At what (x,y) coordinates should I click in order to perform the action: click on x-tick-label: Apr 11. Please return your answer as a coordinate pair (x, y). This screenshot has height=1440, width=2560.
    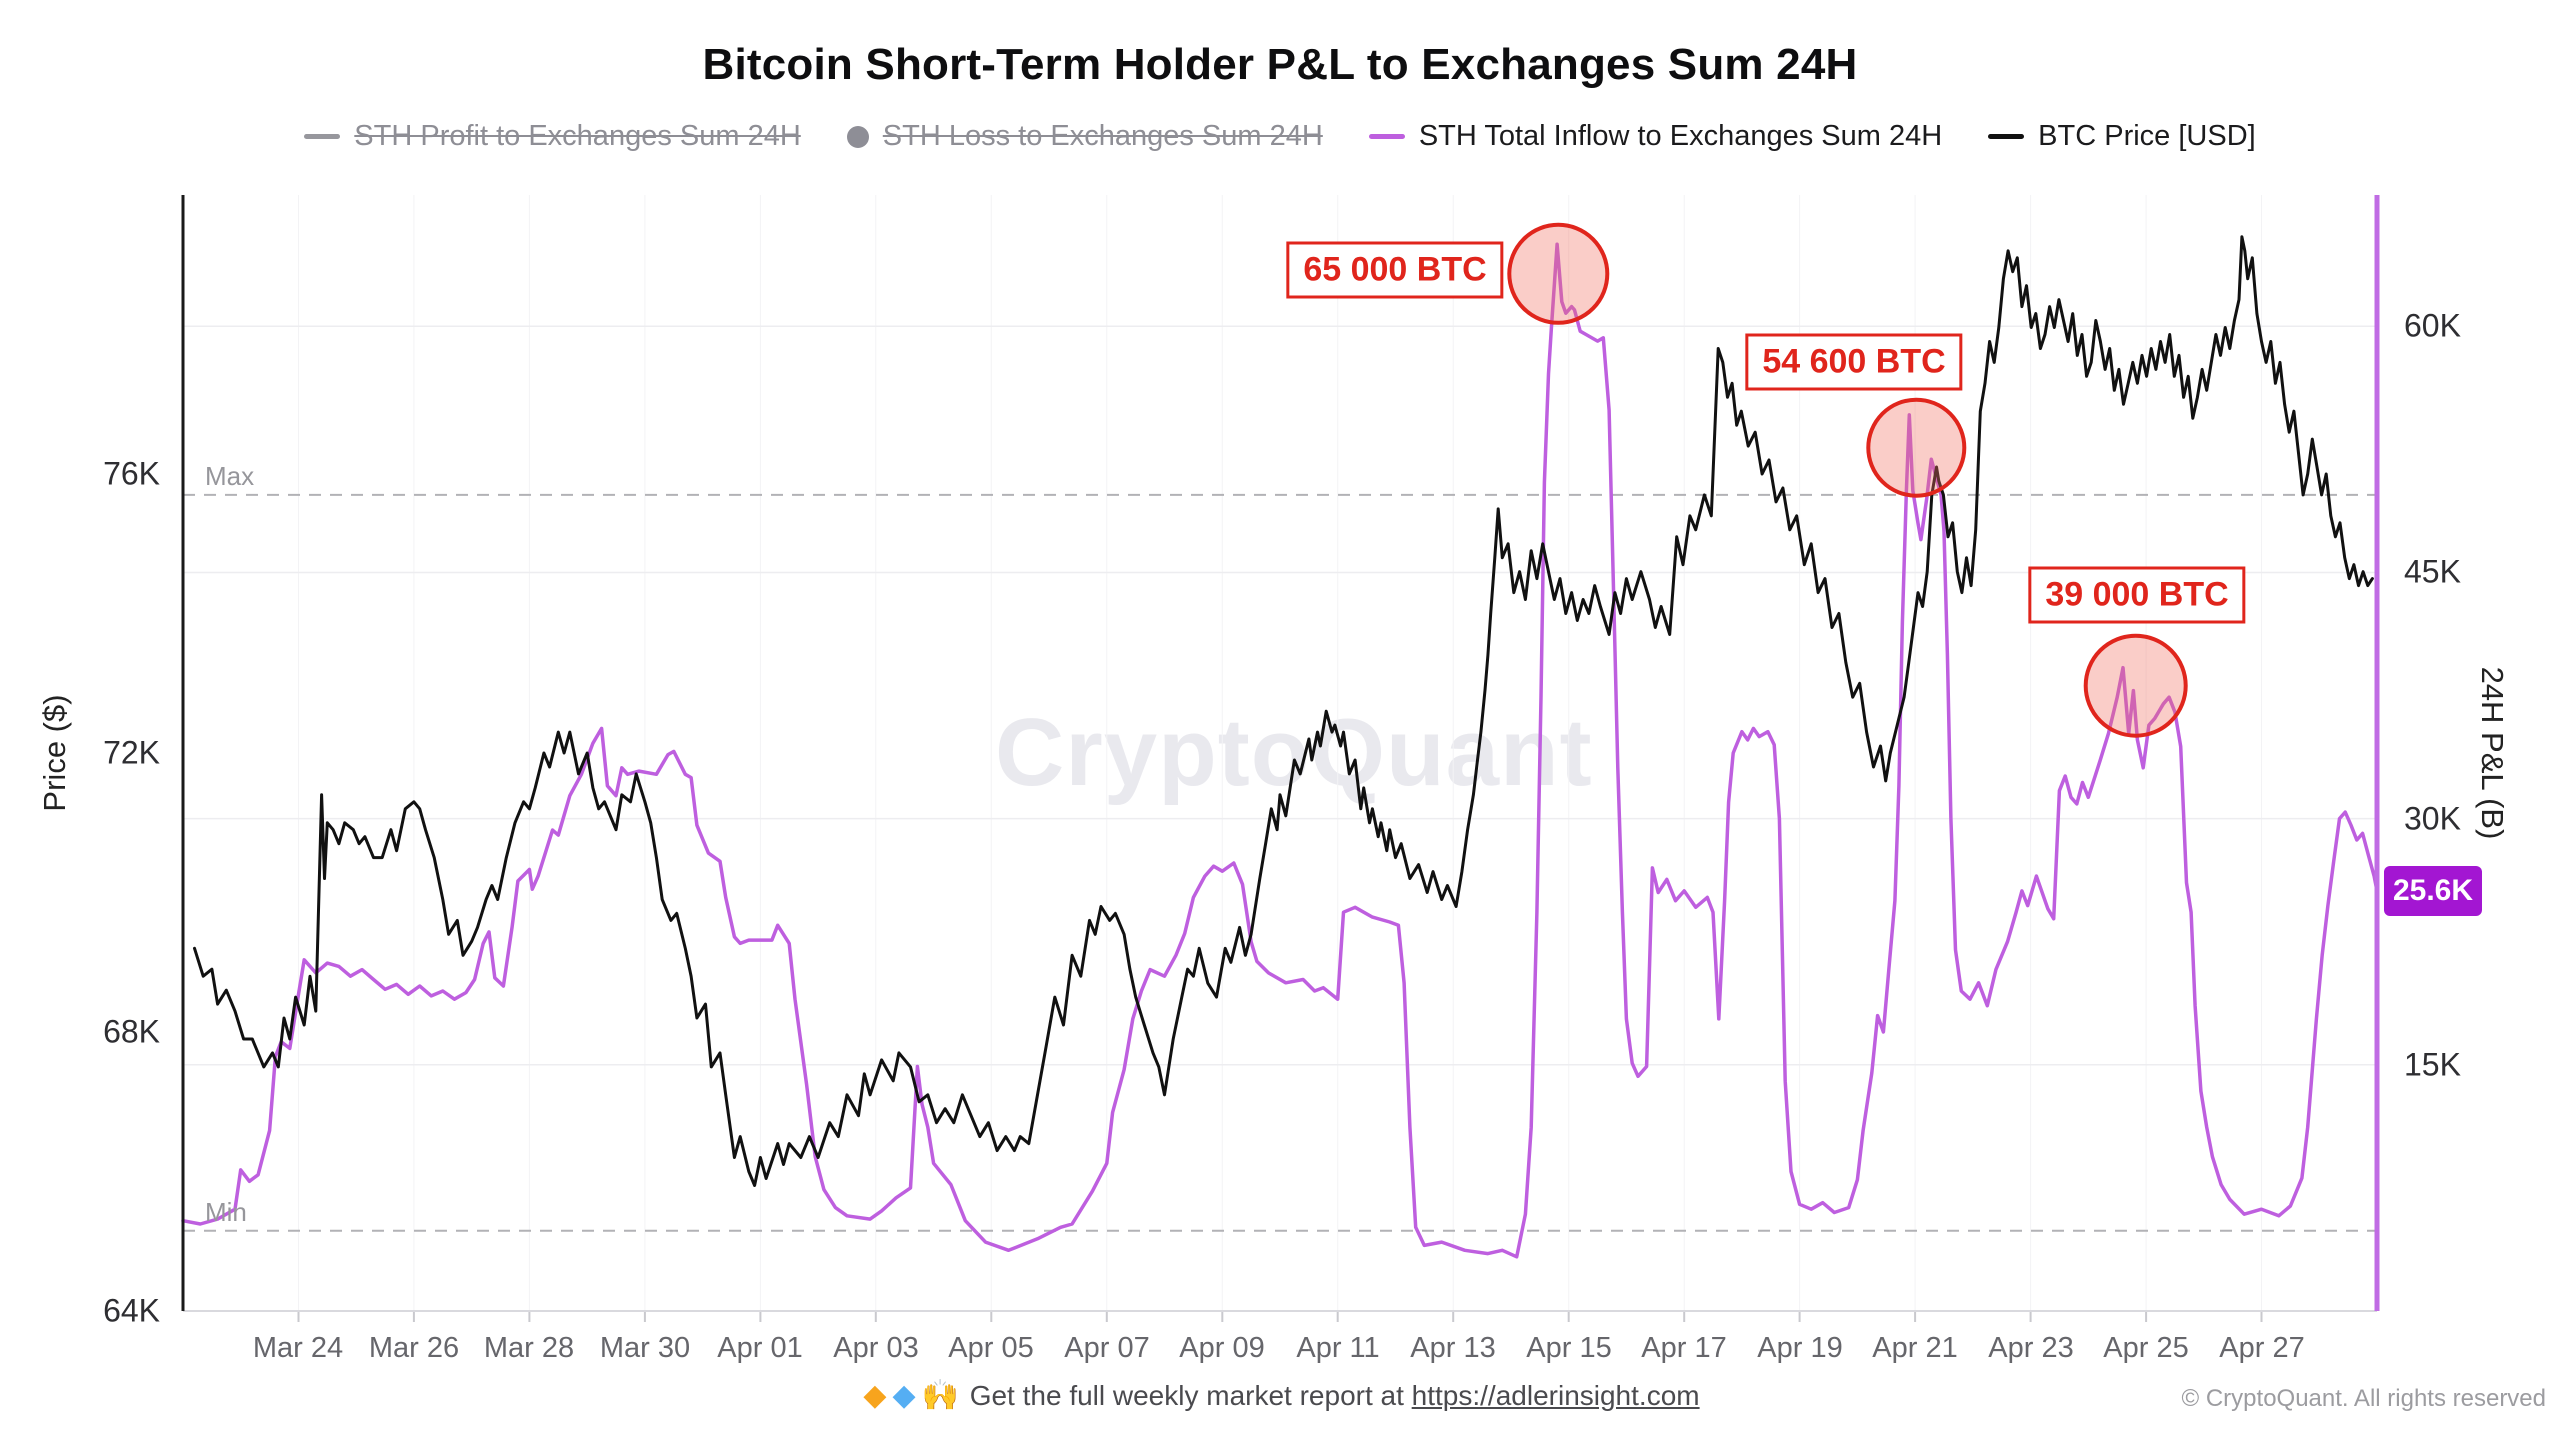
    Looking at the image, I should click on (1338, 1348).